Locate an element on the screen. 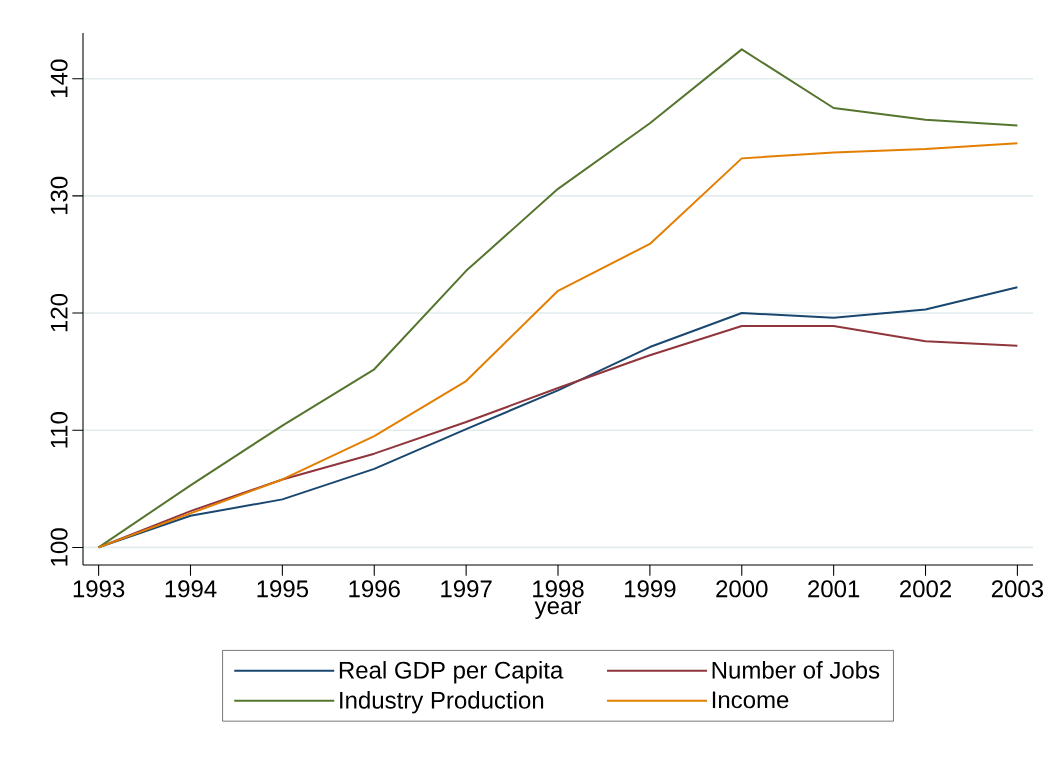 The height and width of the screenshot is (770, 1055). legend-label: Number of Jobs is located at coordinates (796, 670).